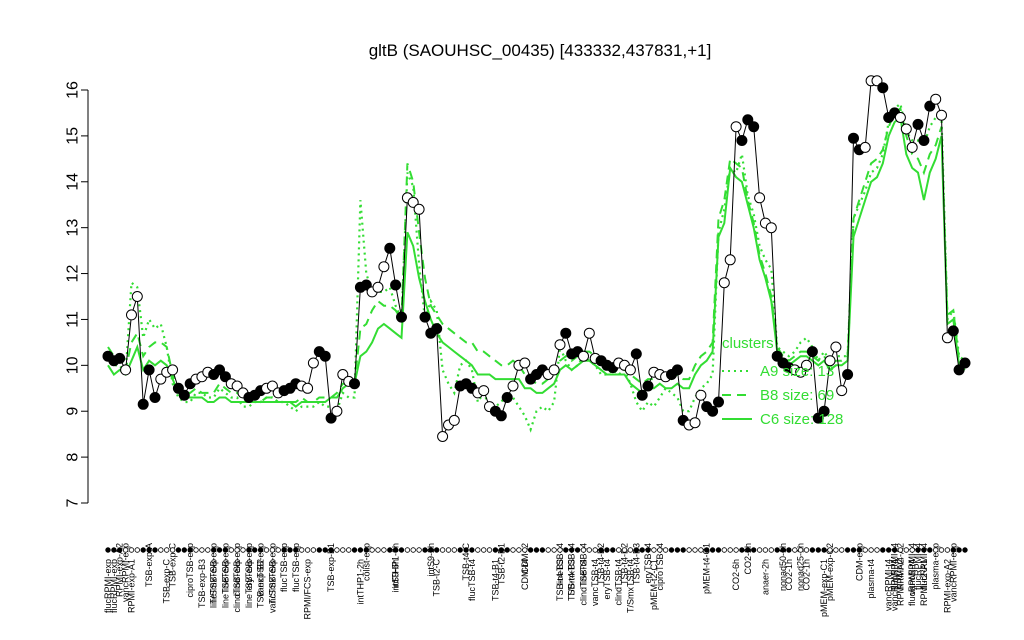 The height and width of the screenshot is (640, 1024). I want to click on x-tick-label-top: intS9-2h, so click(431, 560).